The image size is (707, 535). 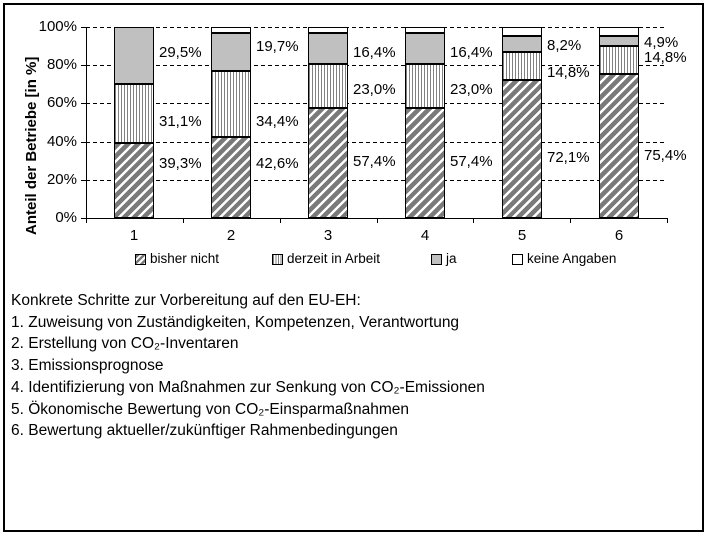 What do you see at coordinates (125, 344) in the screenshot?
I see `note-item-2: 2. Erstellung von CO₂-Inventaren` at bounding box center [125, 344].